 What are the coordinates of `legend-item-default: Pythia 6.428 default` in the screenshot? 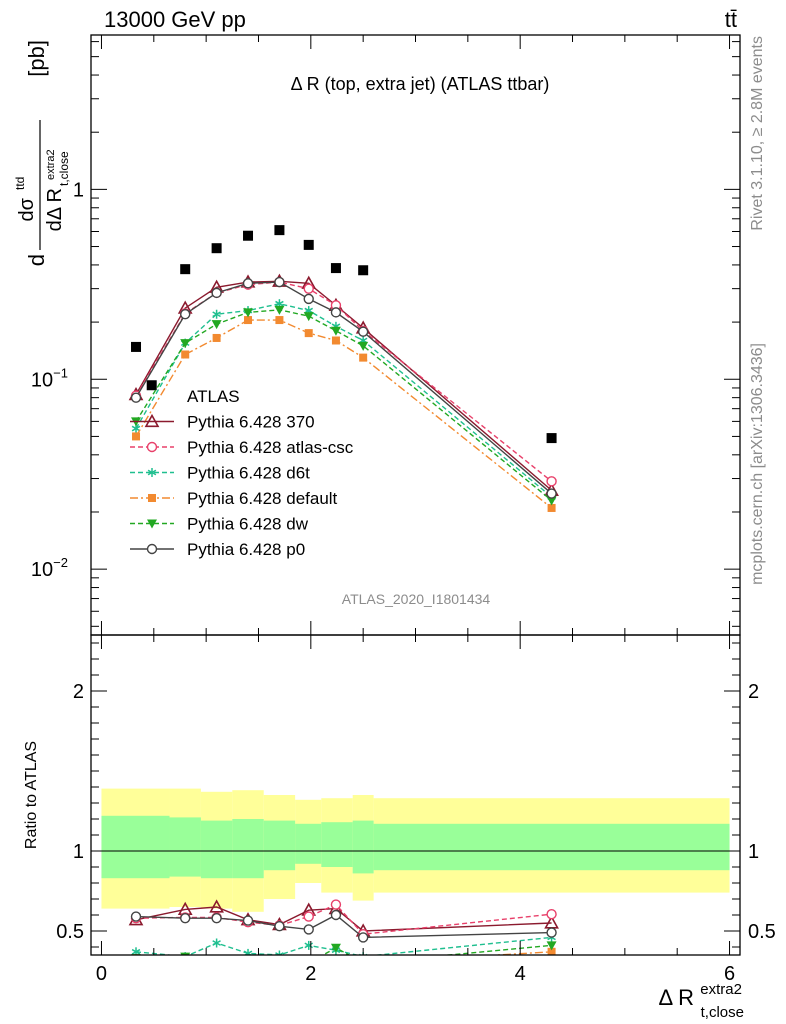 It's located at (234, 498).